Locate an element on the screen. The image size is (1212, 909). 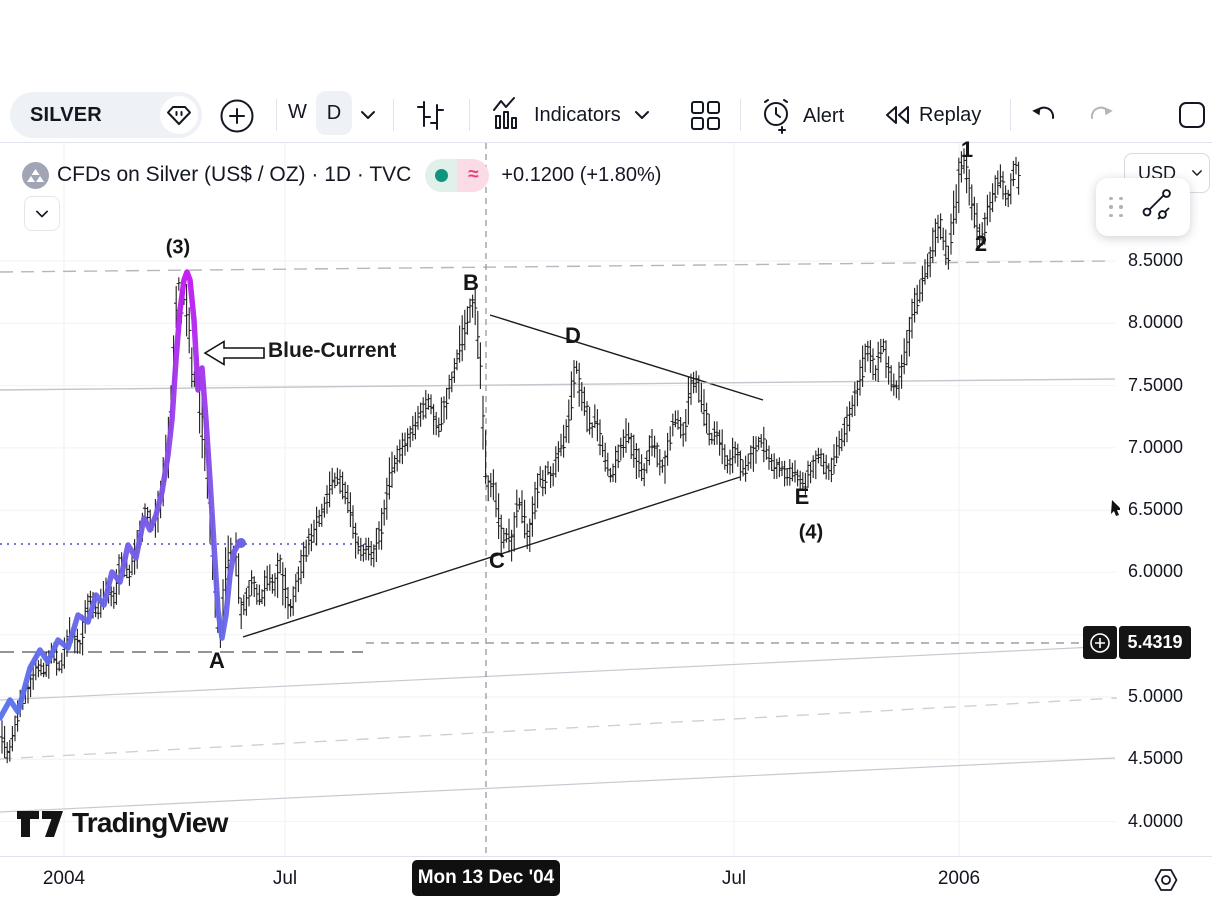
overlay-line-end-dot is located at coordinates (241, 543).